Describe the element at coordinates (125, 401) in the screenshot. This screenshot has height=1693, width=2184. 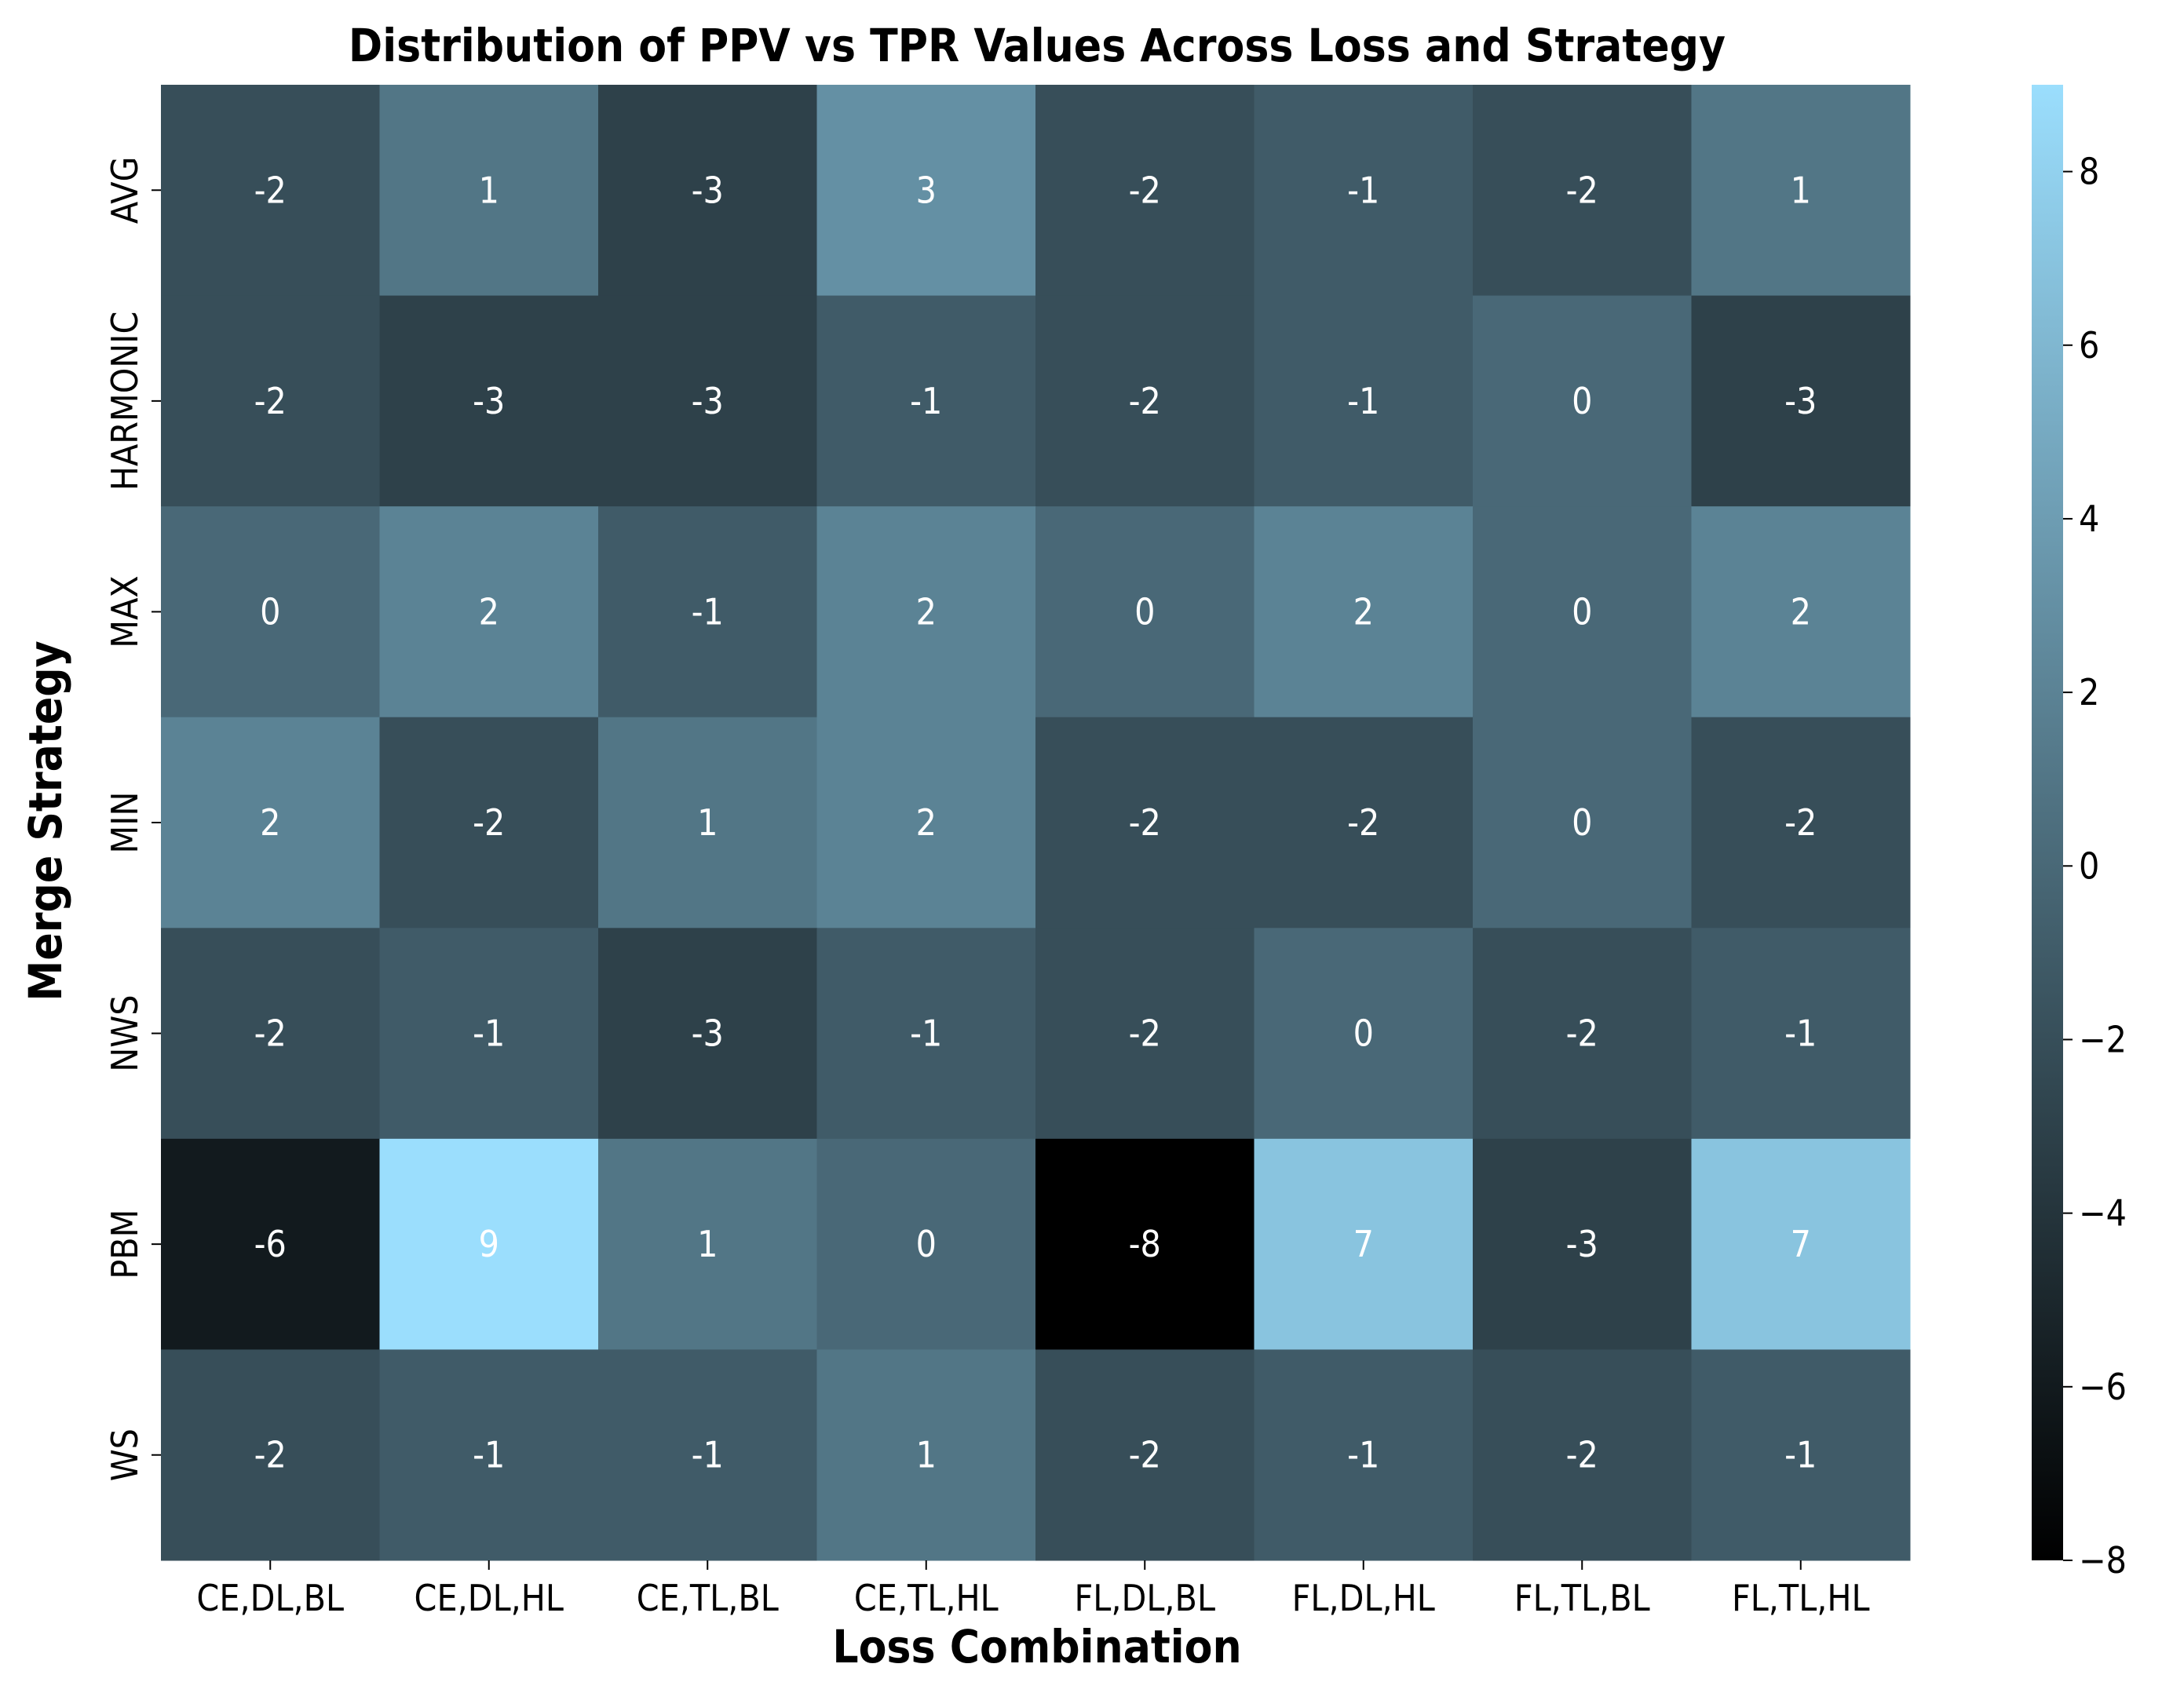
I see `y-tick-label: HARMONIC` at that location.